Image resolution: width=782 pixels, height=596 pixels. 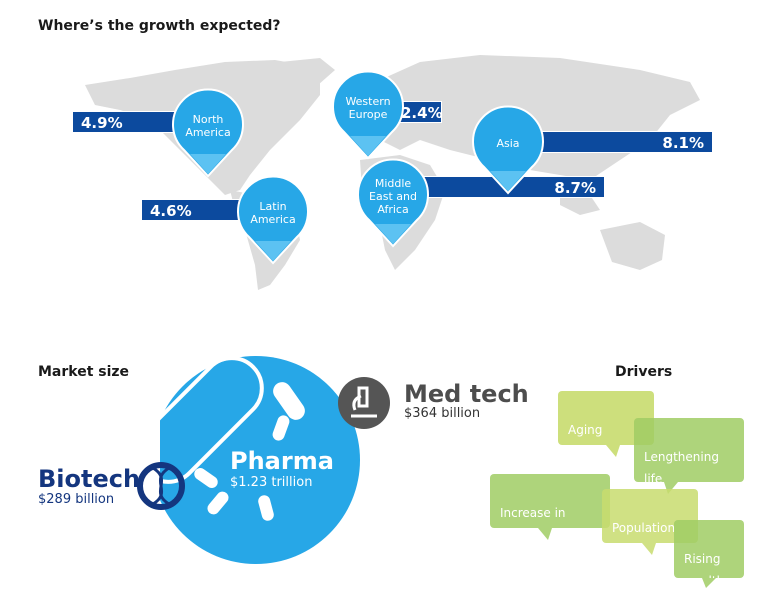 I want to click on biotech-name: Biotech, so click(x=89, y=479).